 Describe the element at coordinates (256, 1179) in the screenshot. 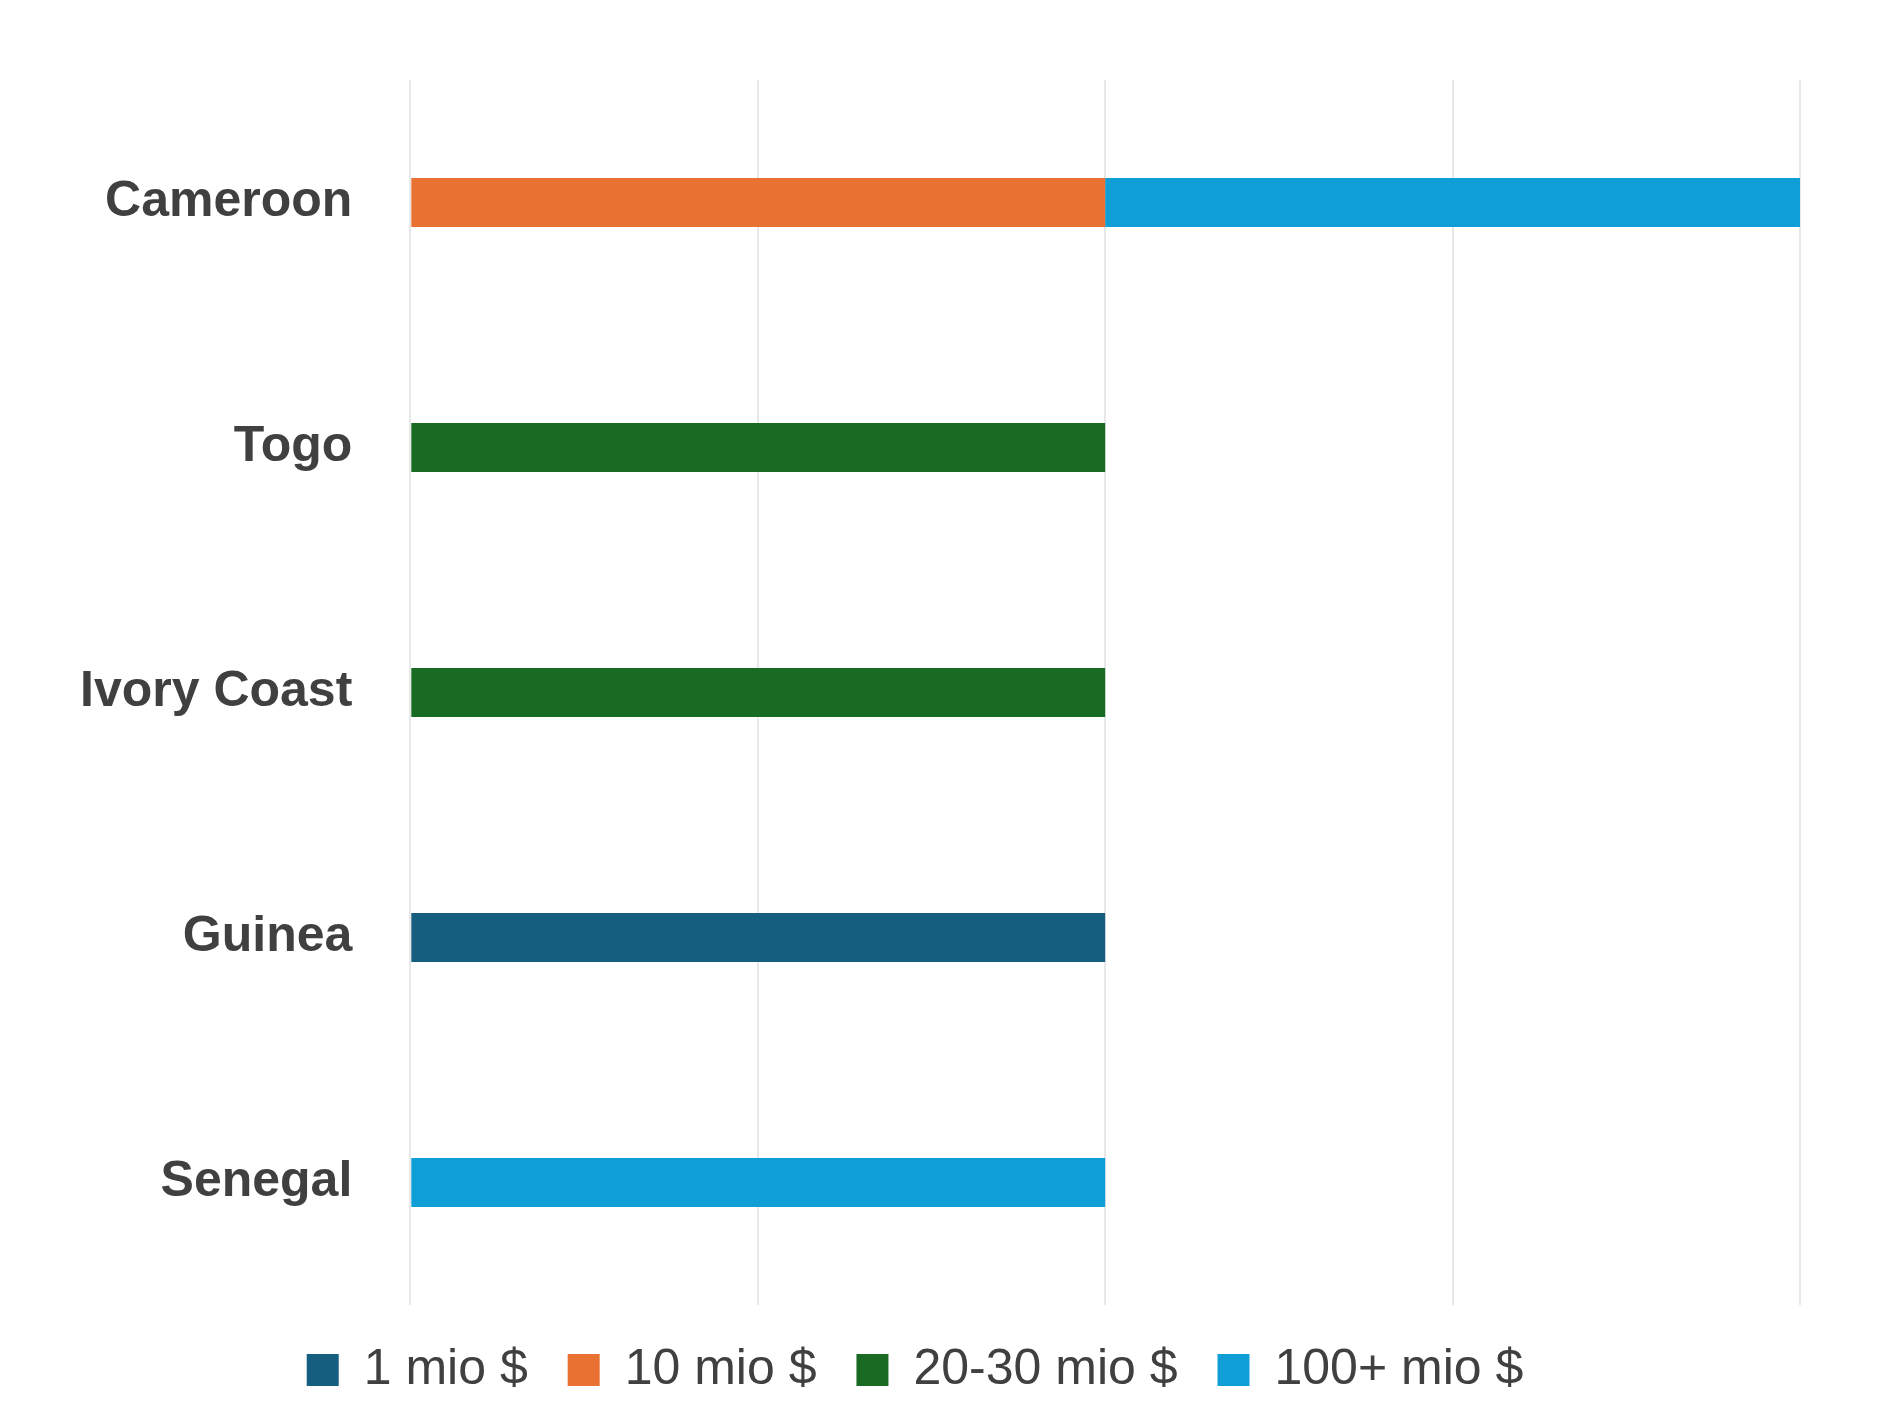

I see `y-tick-label: Senegal` at that location.